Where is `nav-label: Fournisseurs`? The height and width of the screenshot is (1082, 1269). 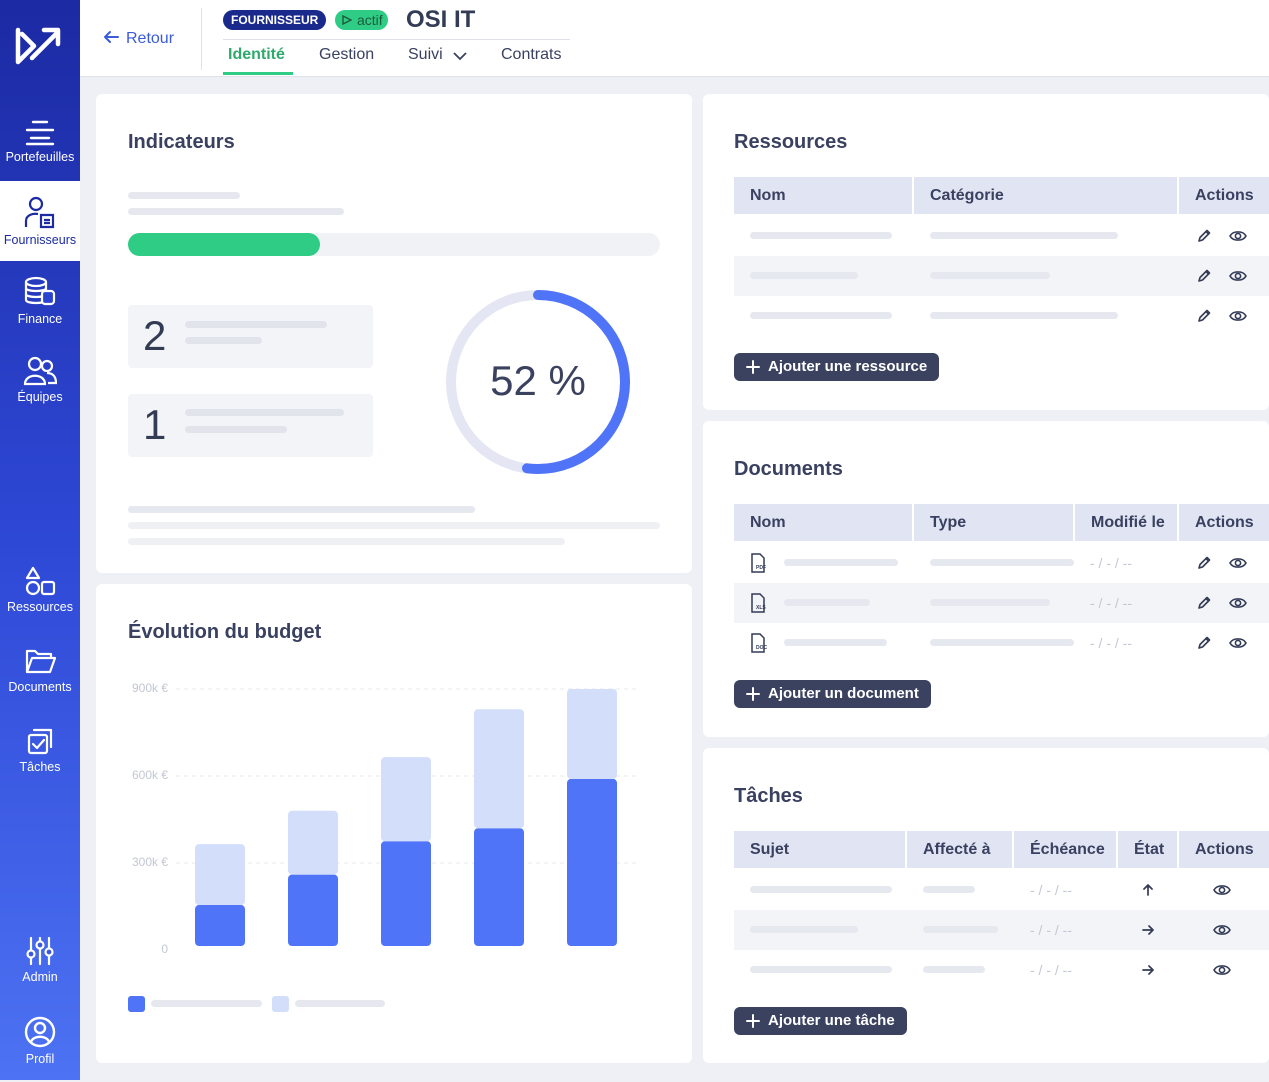
nav-label: Fournisseurs is located at coordinates (40, 240).